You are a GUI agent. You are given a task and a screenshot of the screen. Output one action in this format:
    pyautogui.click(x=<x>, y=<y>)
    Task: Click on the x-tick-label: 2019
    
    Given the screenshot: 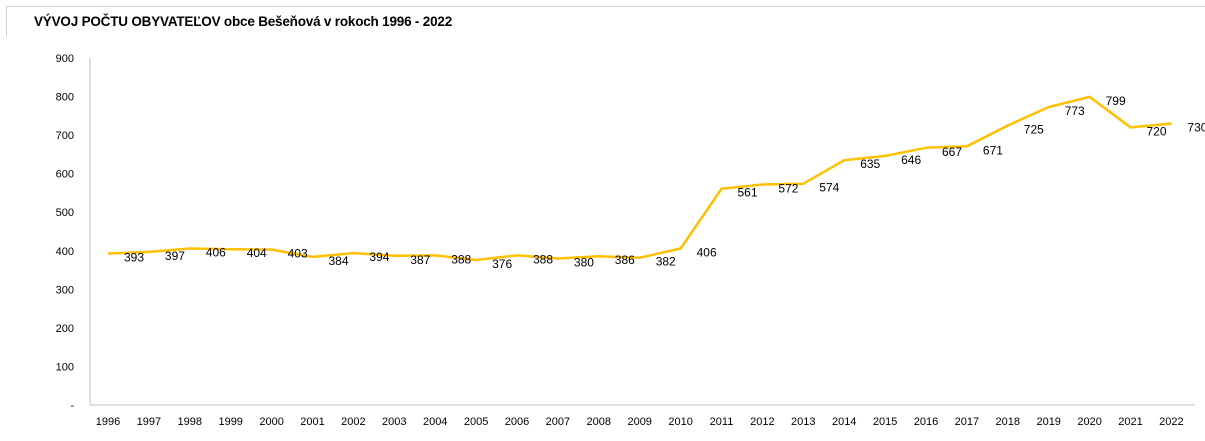 What is the action you would take?
    pyautogui.click(x=1048, y=422)
    